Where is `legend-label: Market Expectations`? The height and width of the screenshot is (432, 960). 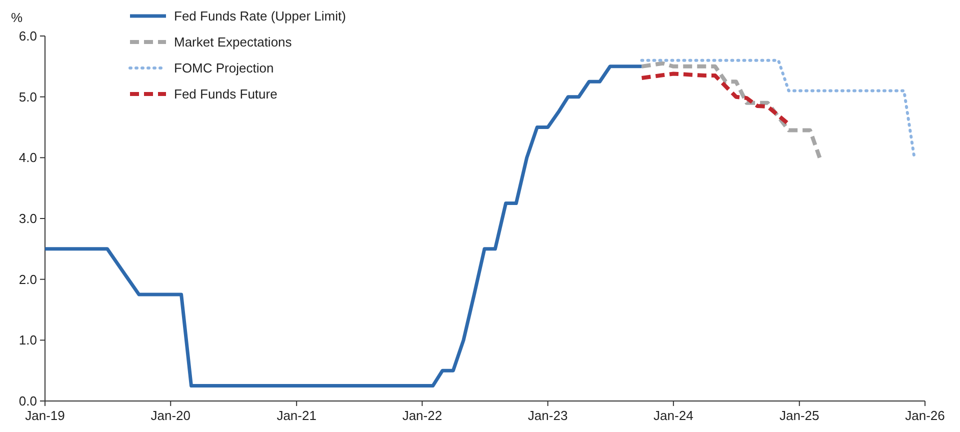 legend-label: Market Expectations is located at coordinates (233, 42).